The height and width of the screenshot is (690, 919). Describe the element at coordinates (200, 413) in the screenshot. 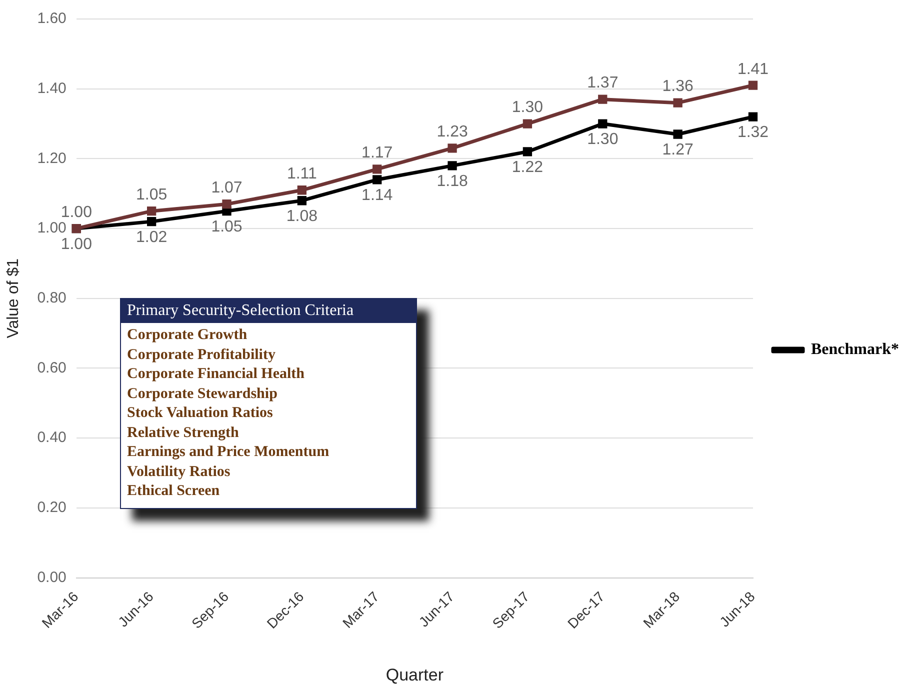

I see `annotation: Stock Valuation Ratios` at that location.